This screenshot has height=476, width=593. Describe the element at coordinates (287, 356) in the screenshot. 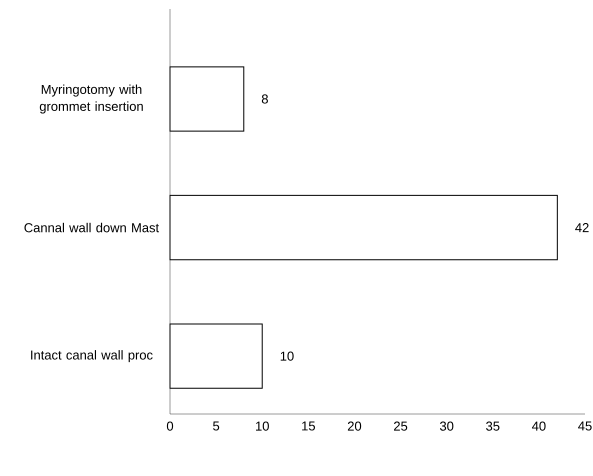

I see `data-label: 10` at that location.